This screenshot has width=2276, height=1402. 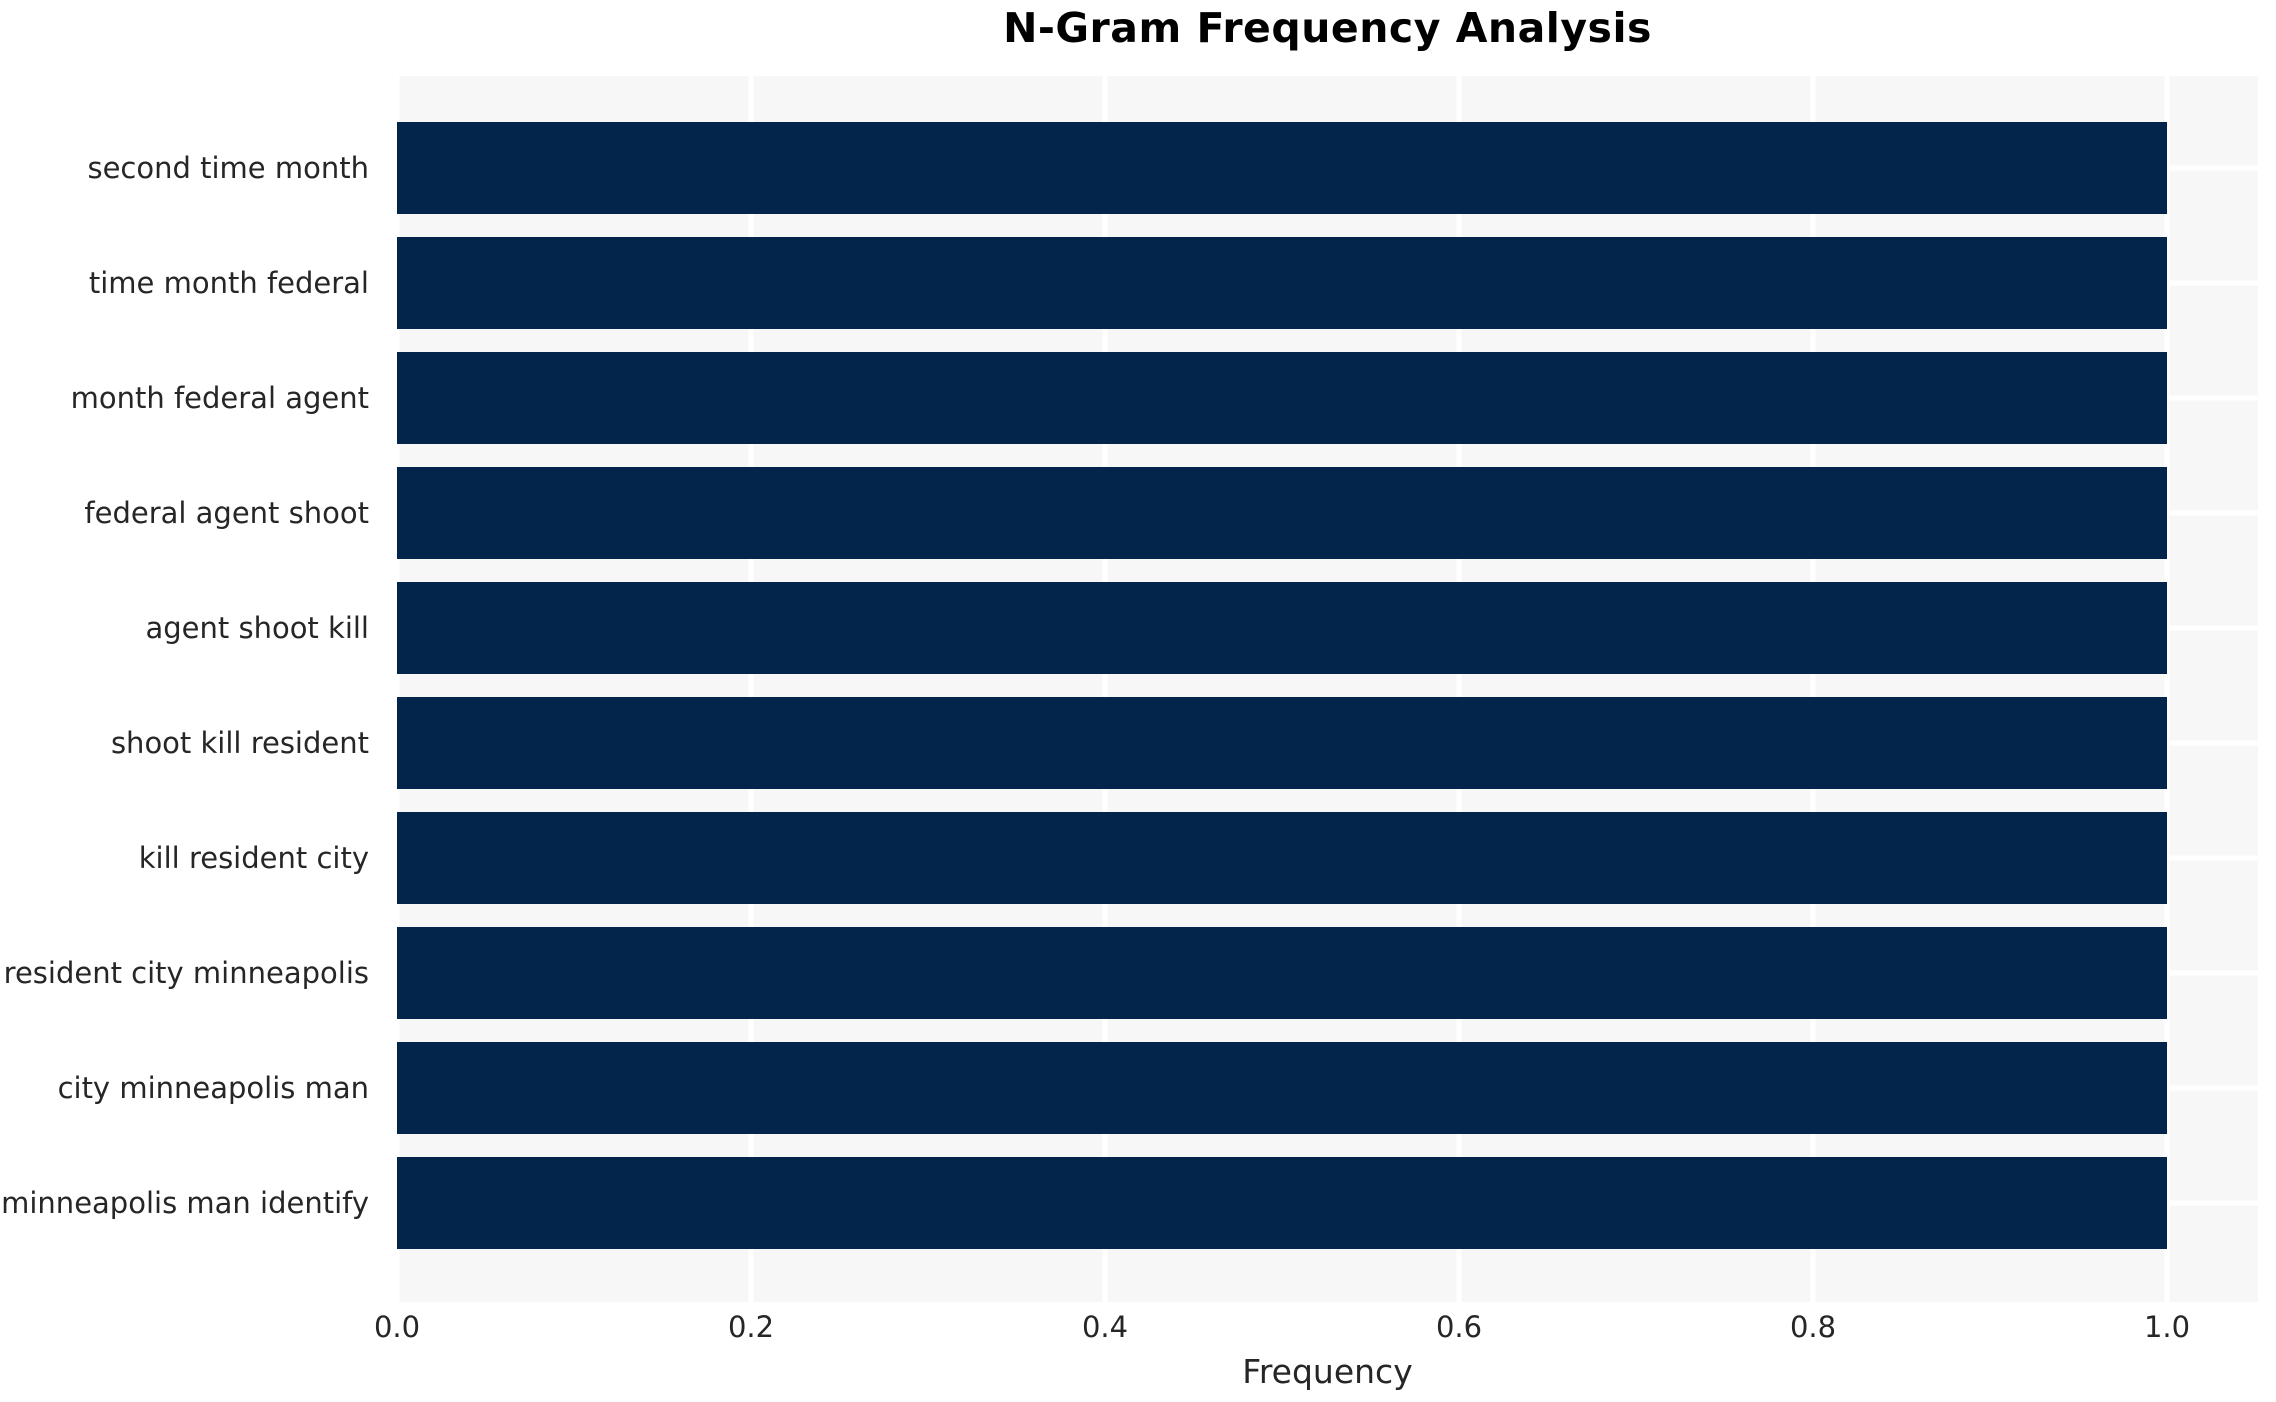 I want to click on x-tick-label: 0.4, so click(x=1105, y=1327).